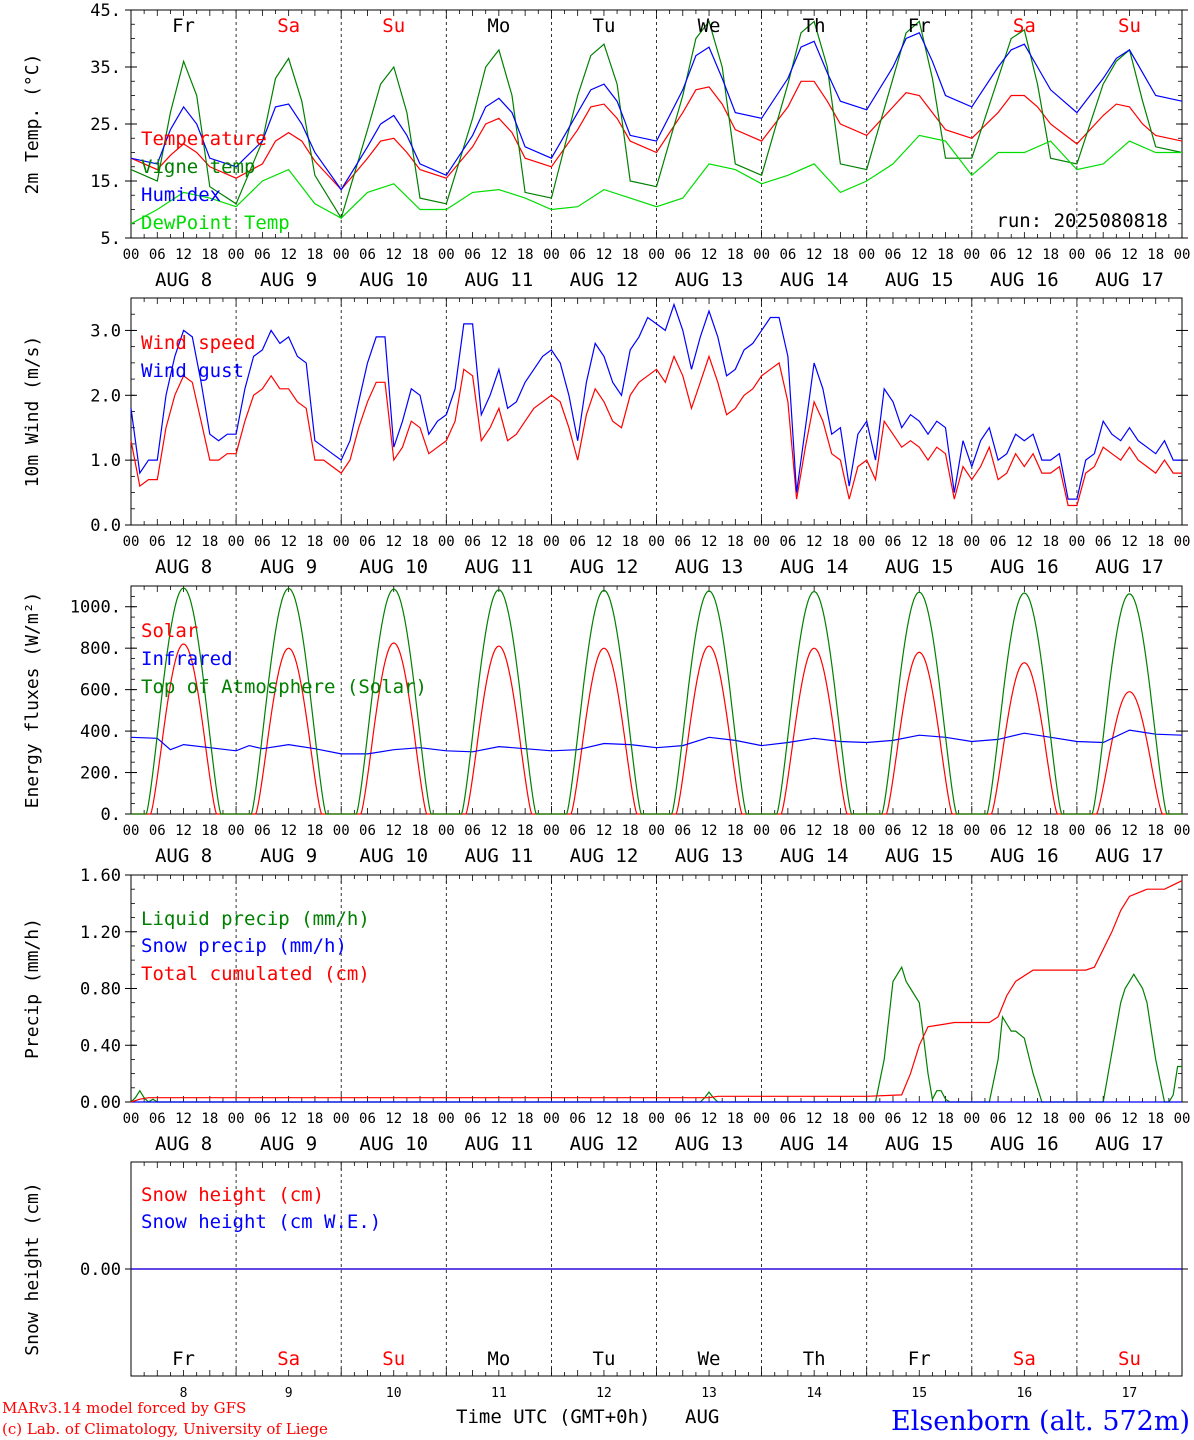 The width and height of the screenshot is (1194, 1440). Describe the element at coordinates (1129, 567) in the screenshot. I see `x-date-label: AUG 17` at that location.